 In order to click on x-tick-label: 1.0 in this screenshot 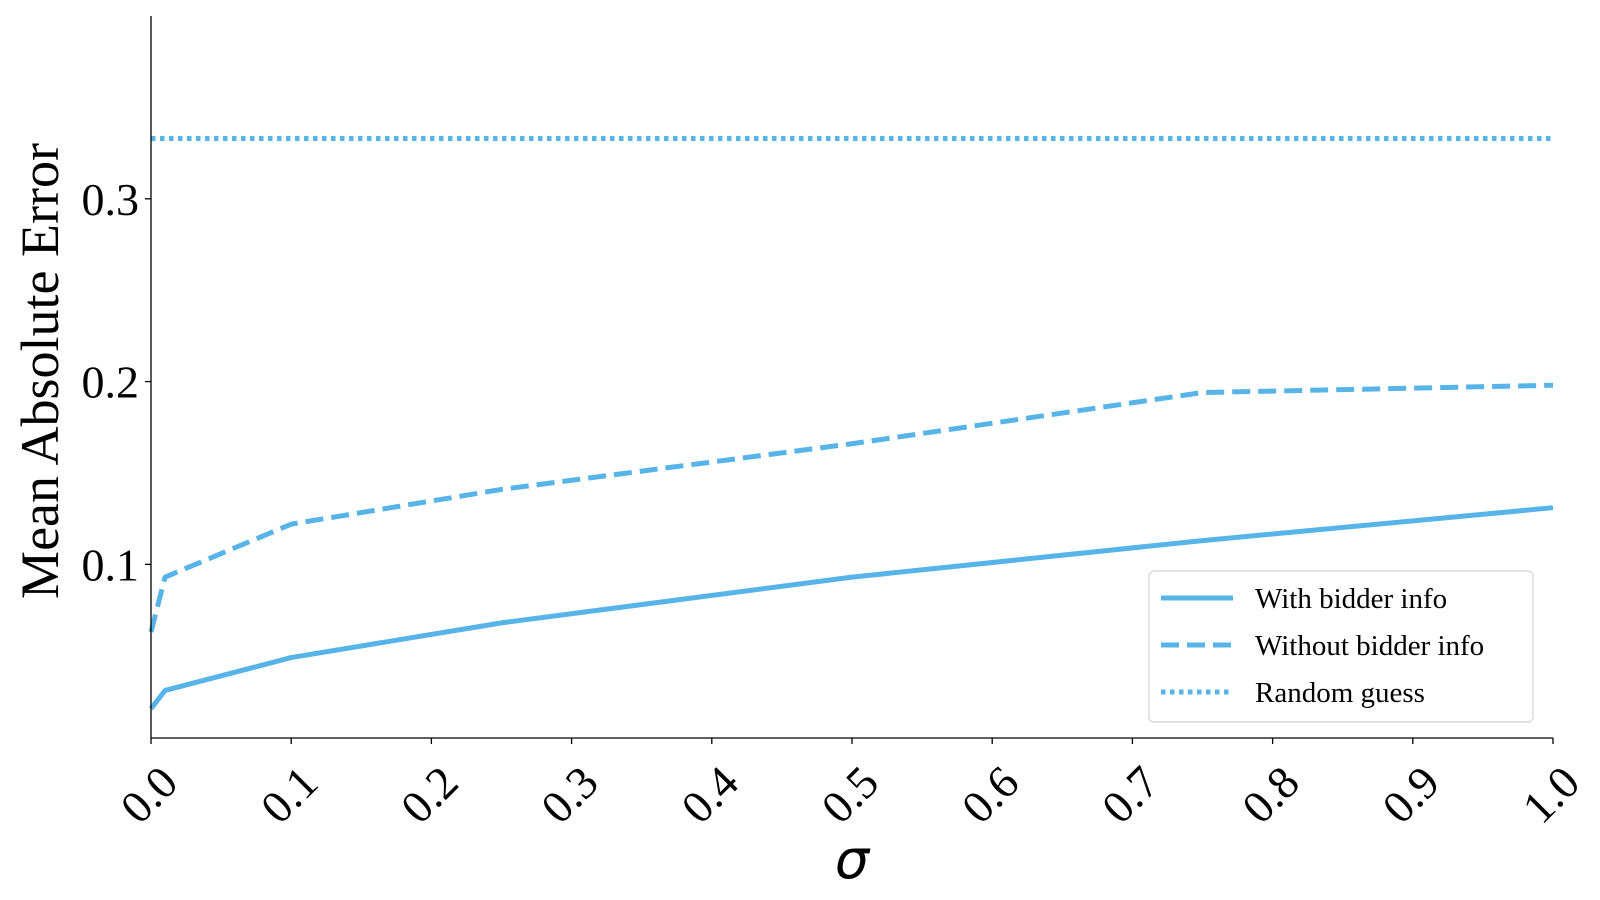, I will do `click(1551, 794)`.